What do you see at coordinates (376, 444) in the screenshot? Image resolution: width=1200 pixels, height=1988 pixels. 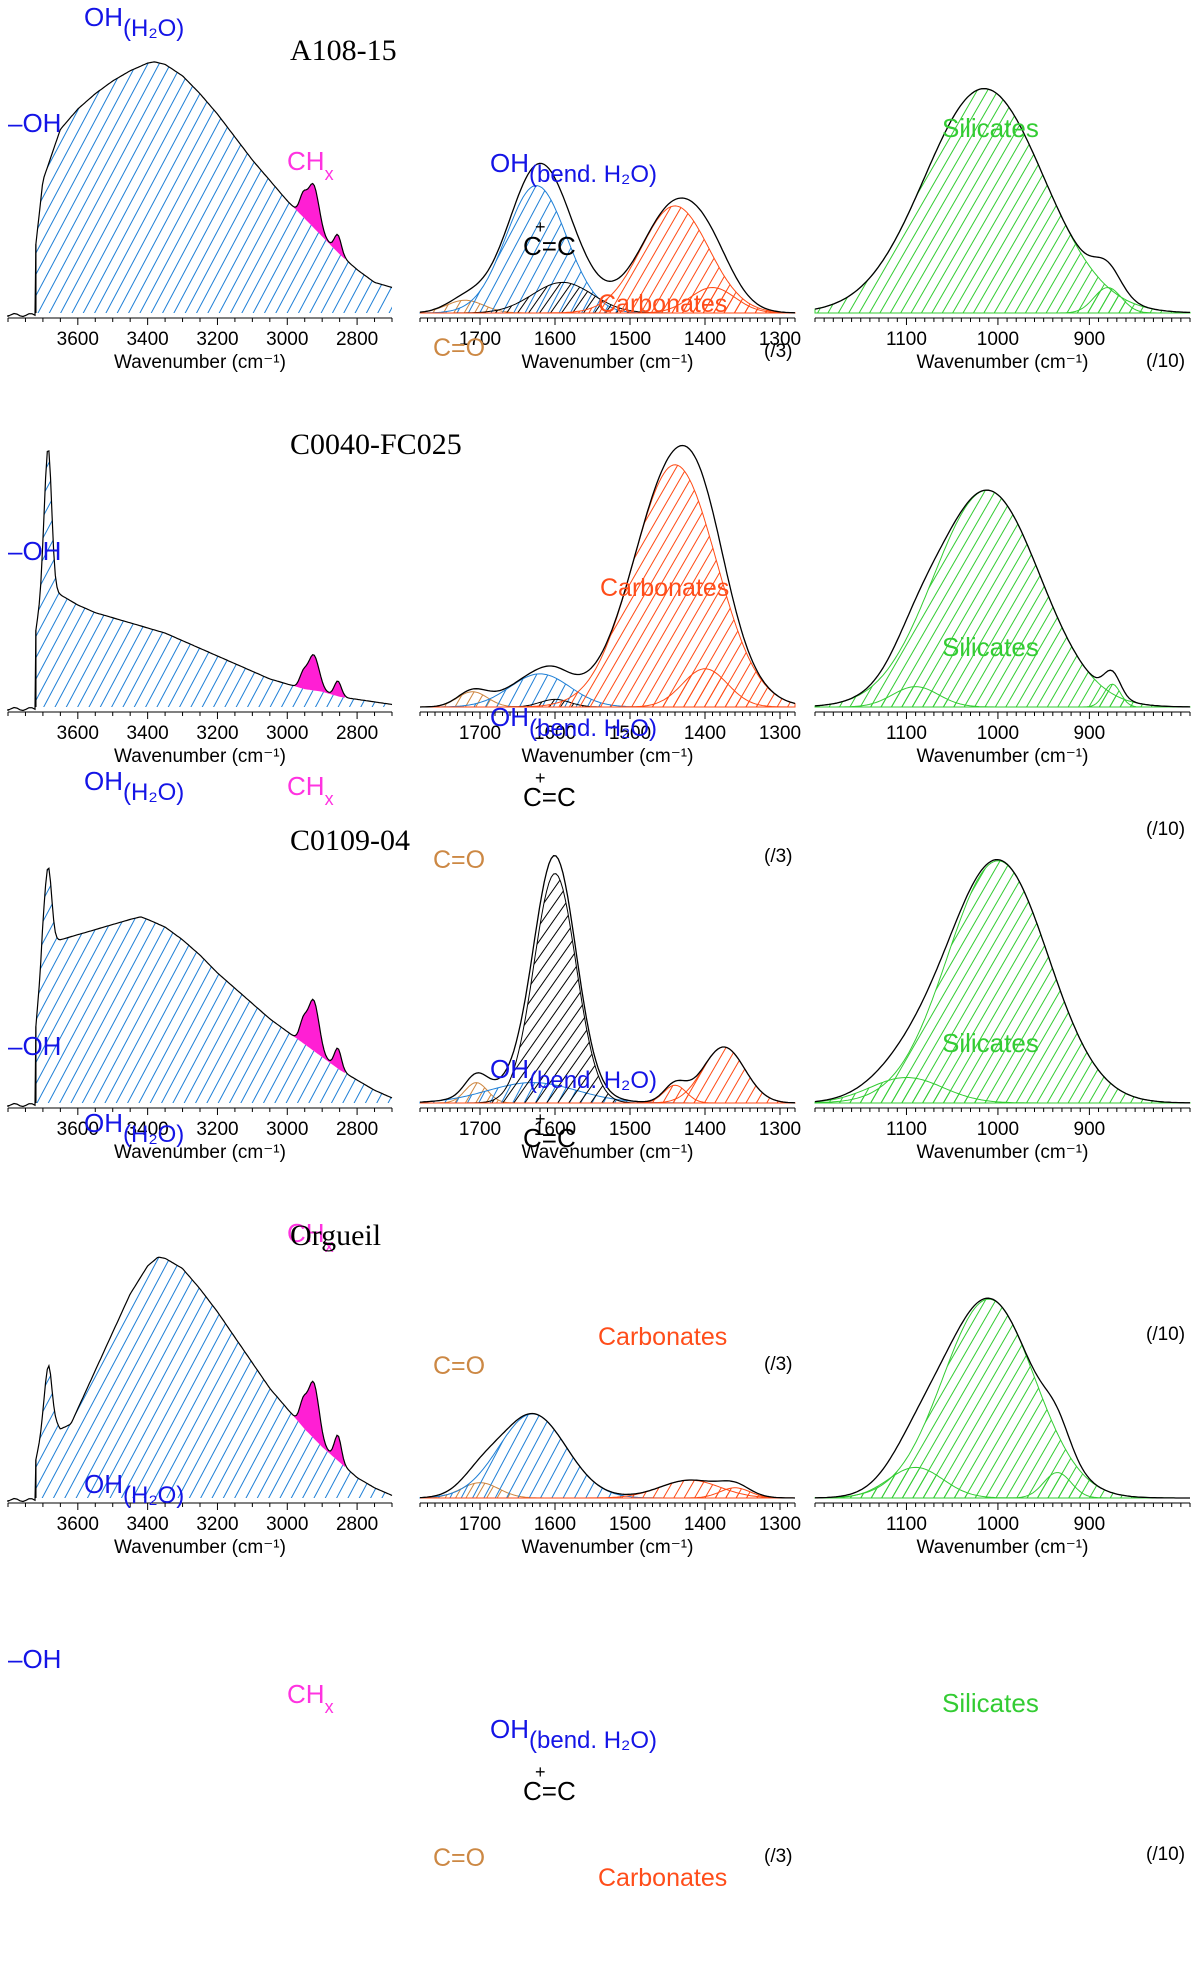 I see `sample-title: C0040-FC025` at bounding box center [376, 444].